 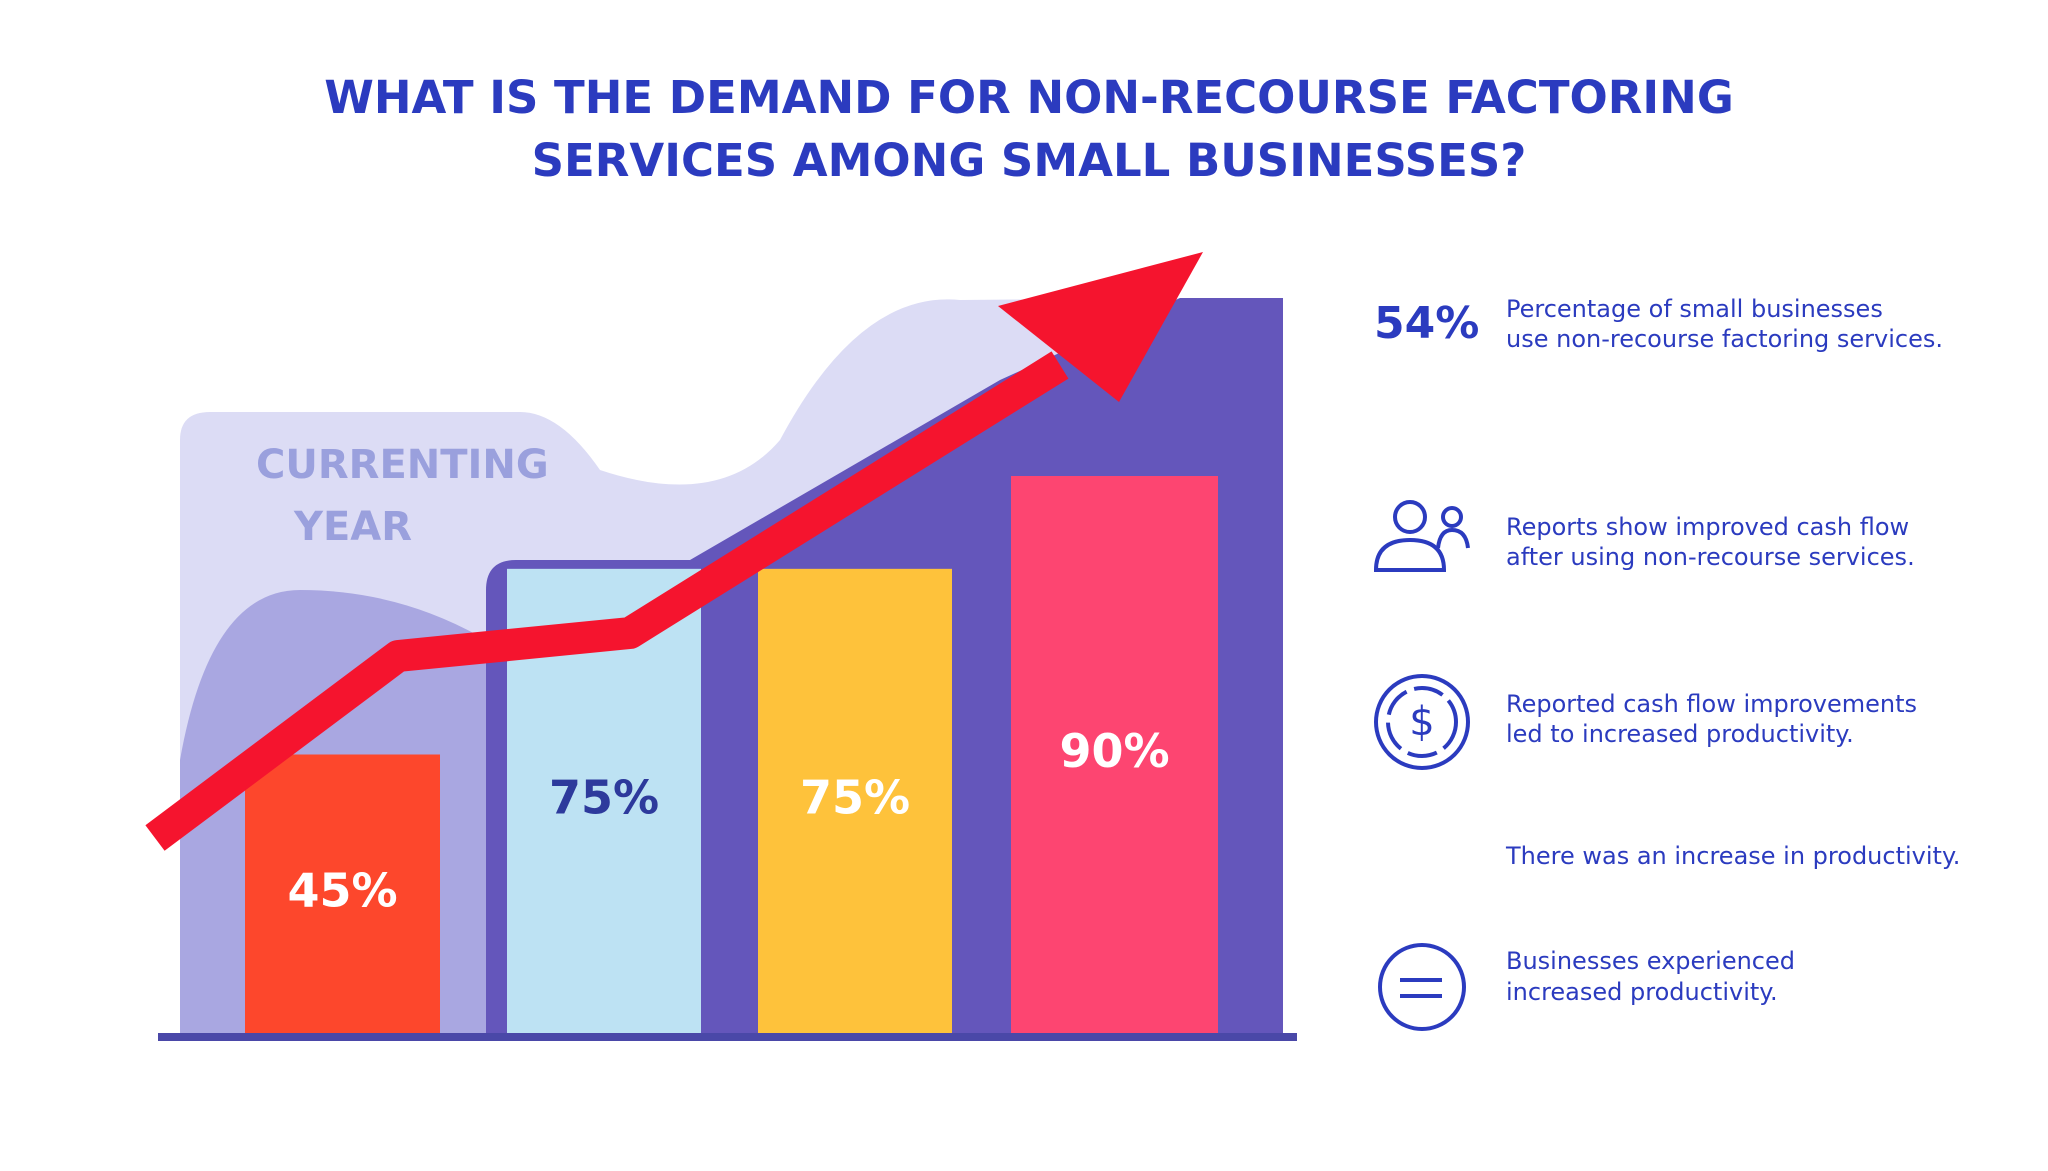 What do you see at coordinates (352, 527) in the screenshot?
I see `annotation: YEAR` at bounding box center [352, 527].